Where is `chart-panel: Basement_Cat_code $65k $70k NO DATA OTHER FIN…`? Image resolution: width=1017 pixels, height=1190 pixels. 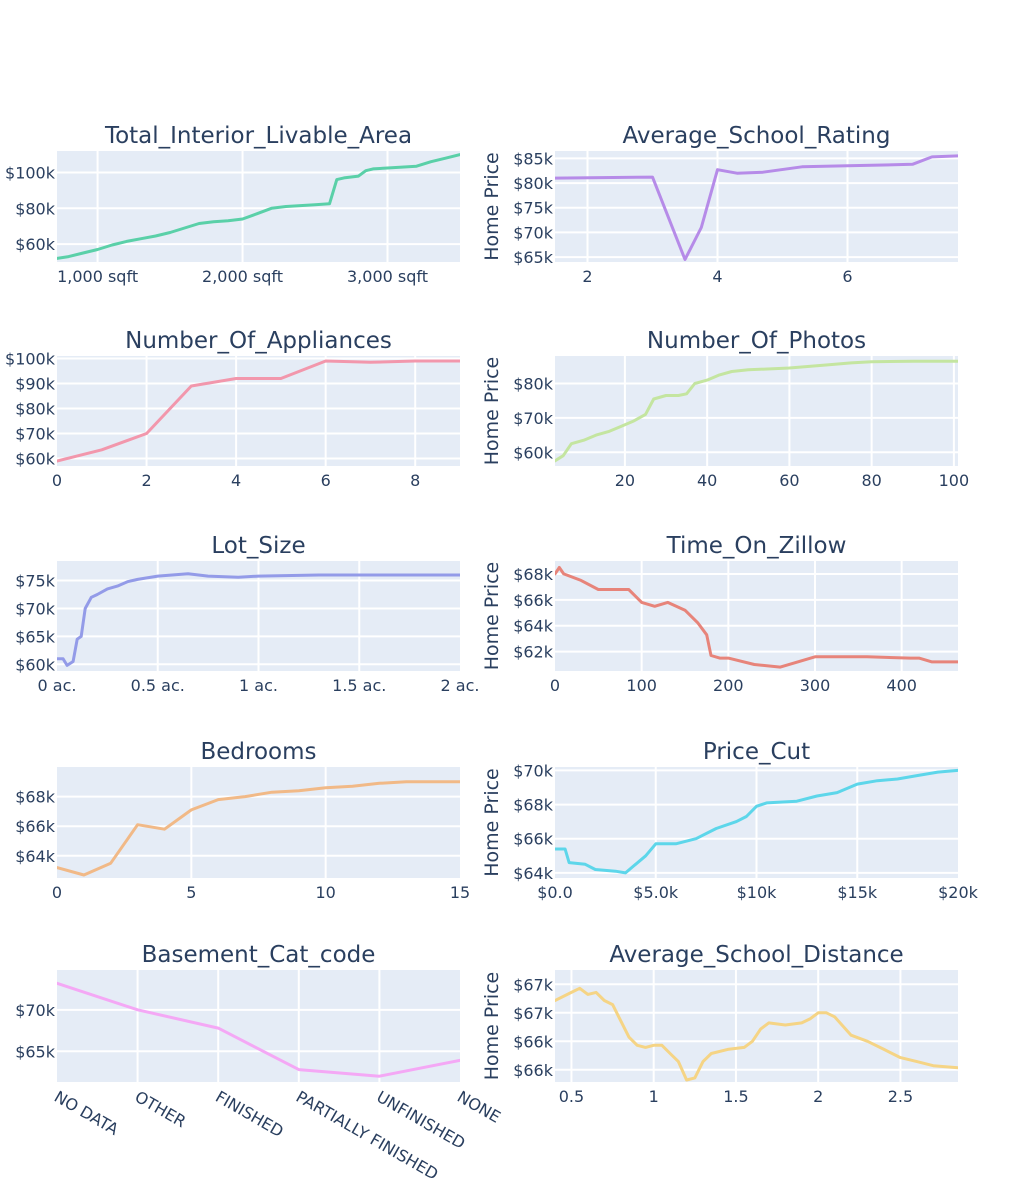
chart-panel: Basement_Cat_code $65k $70k NO DATA OTHER FIN… is located at coordinates (259, 1063).